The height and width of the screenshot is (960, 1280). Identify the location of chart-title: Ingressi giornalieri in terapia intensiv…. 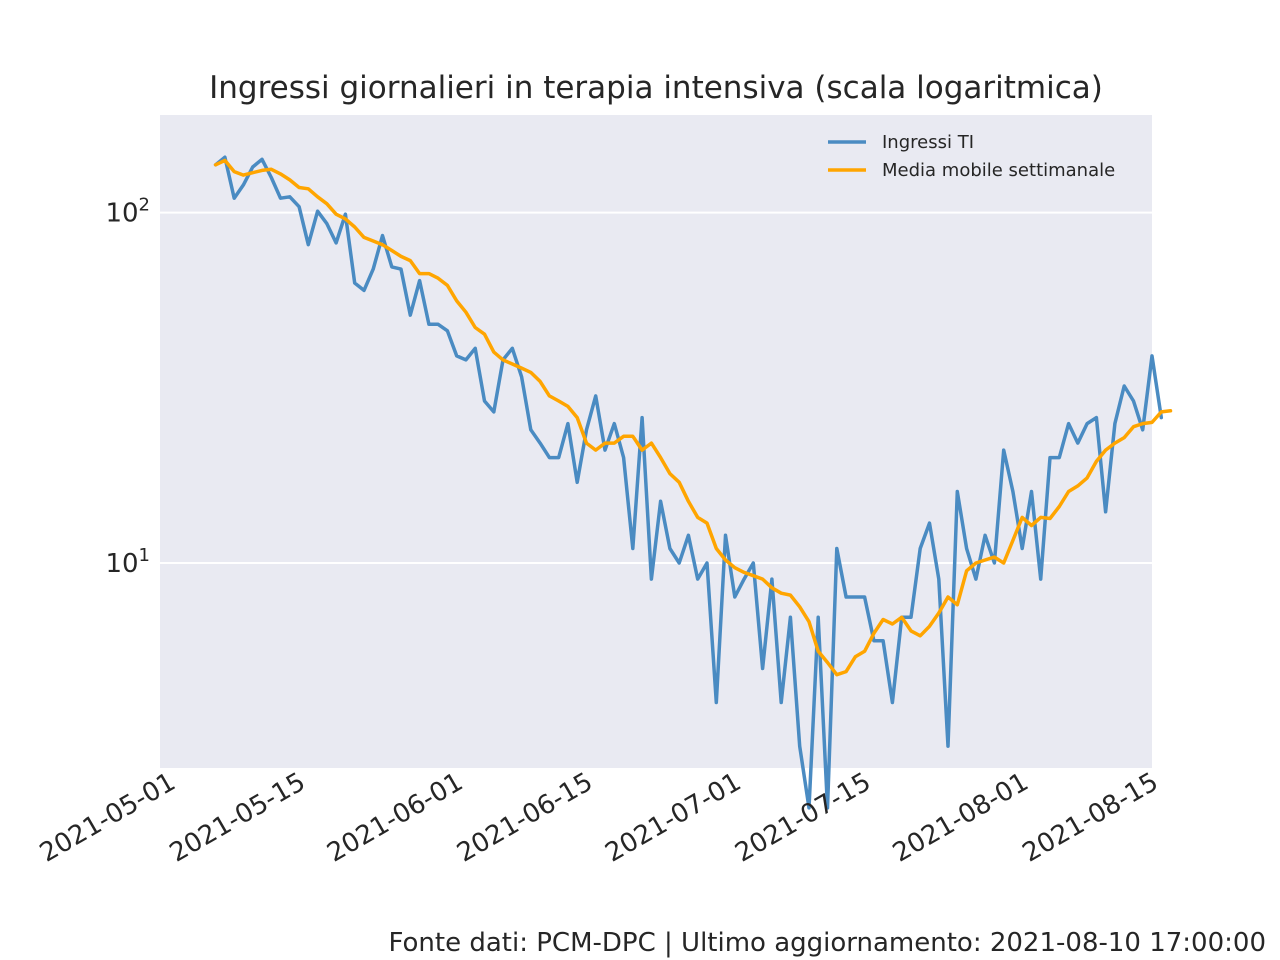
(656, 88).